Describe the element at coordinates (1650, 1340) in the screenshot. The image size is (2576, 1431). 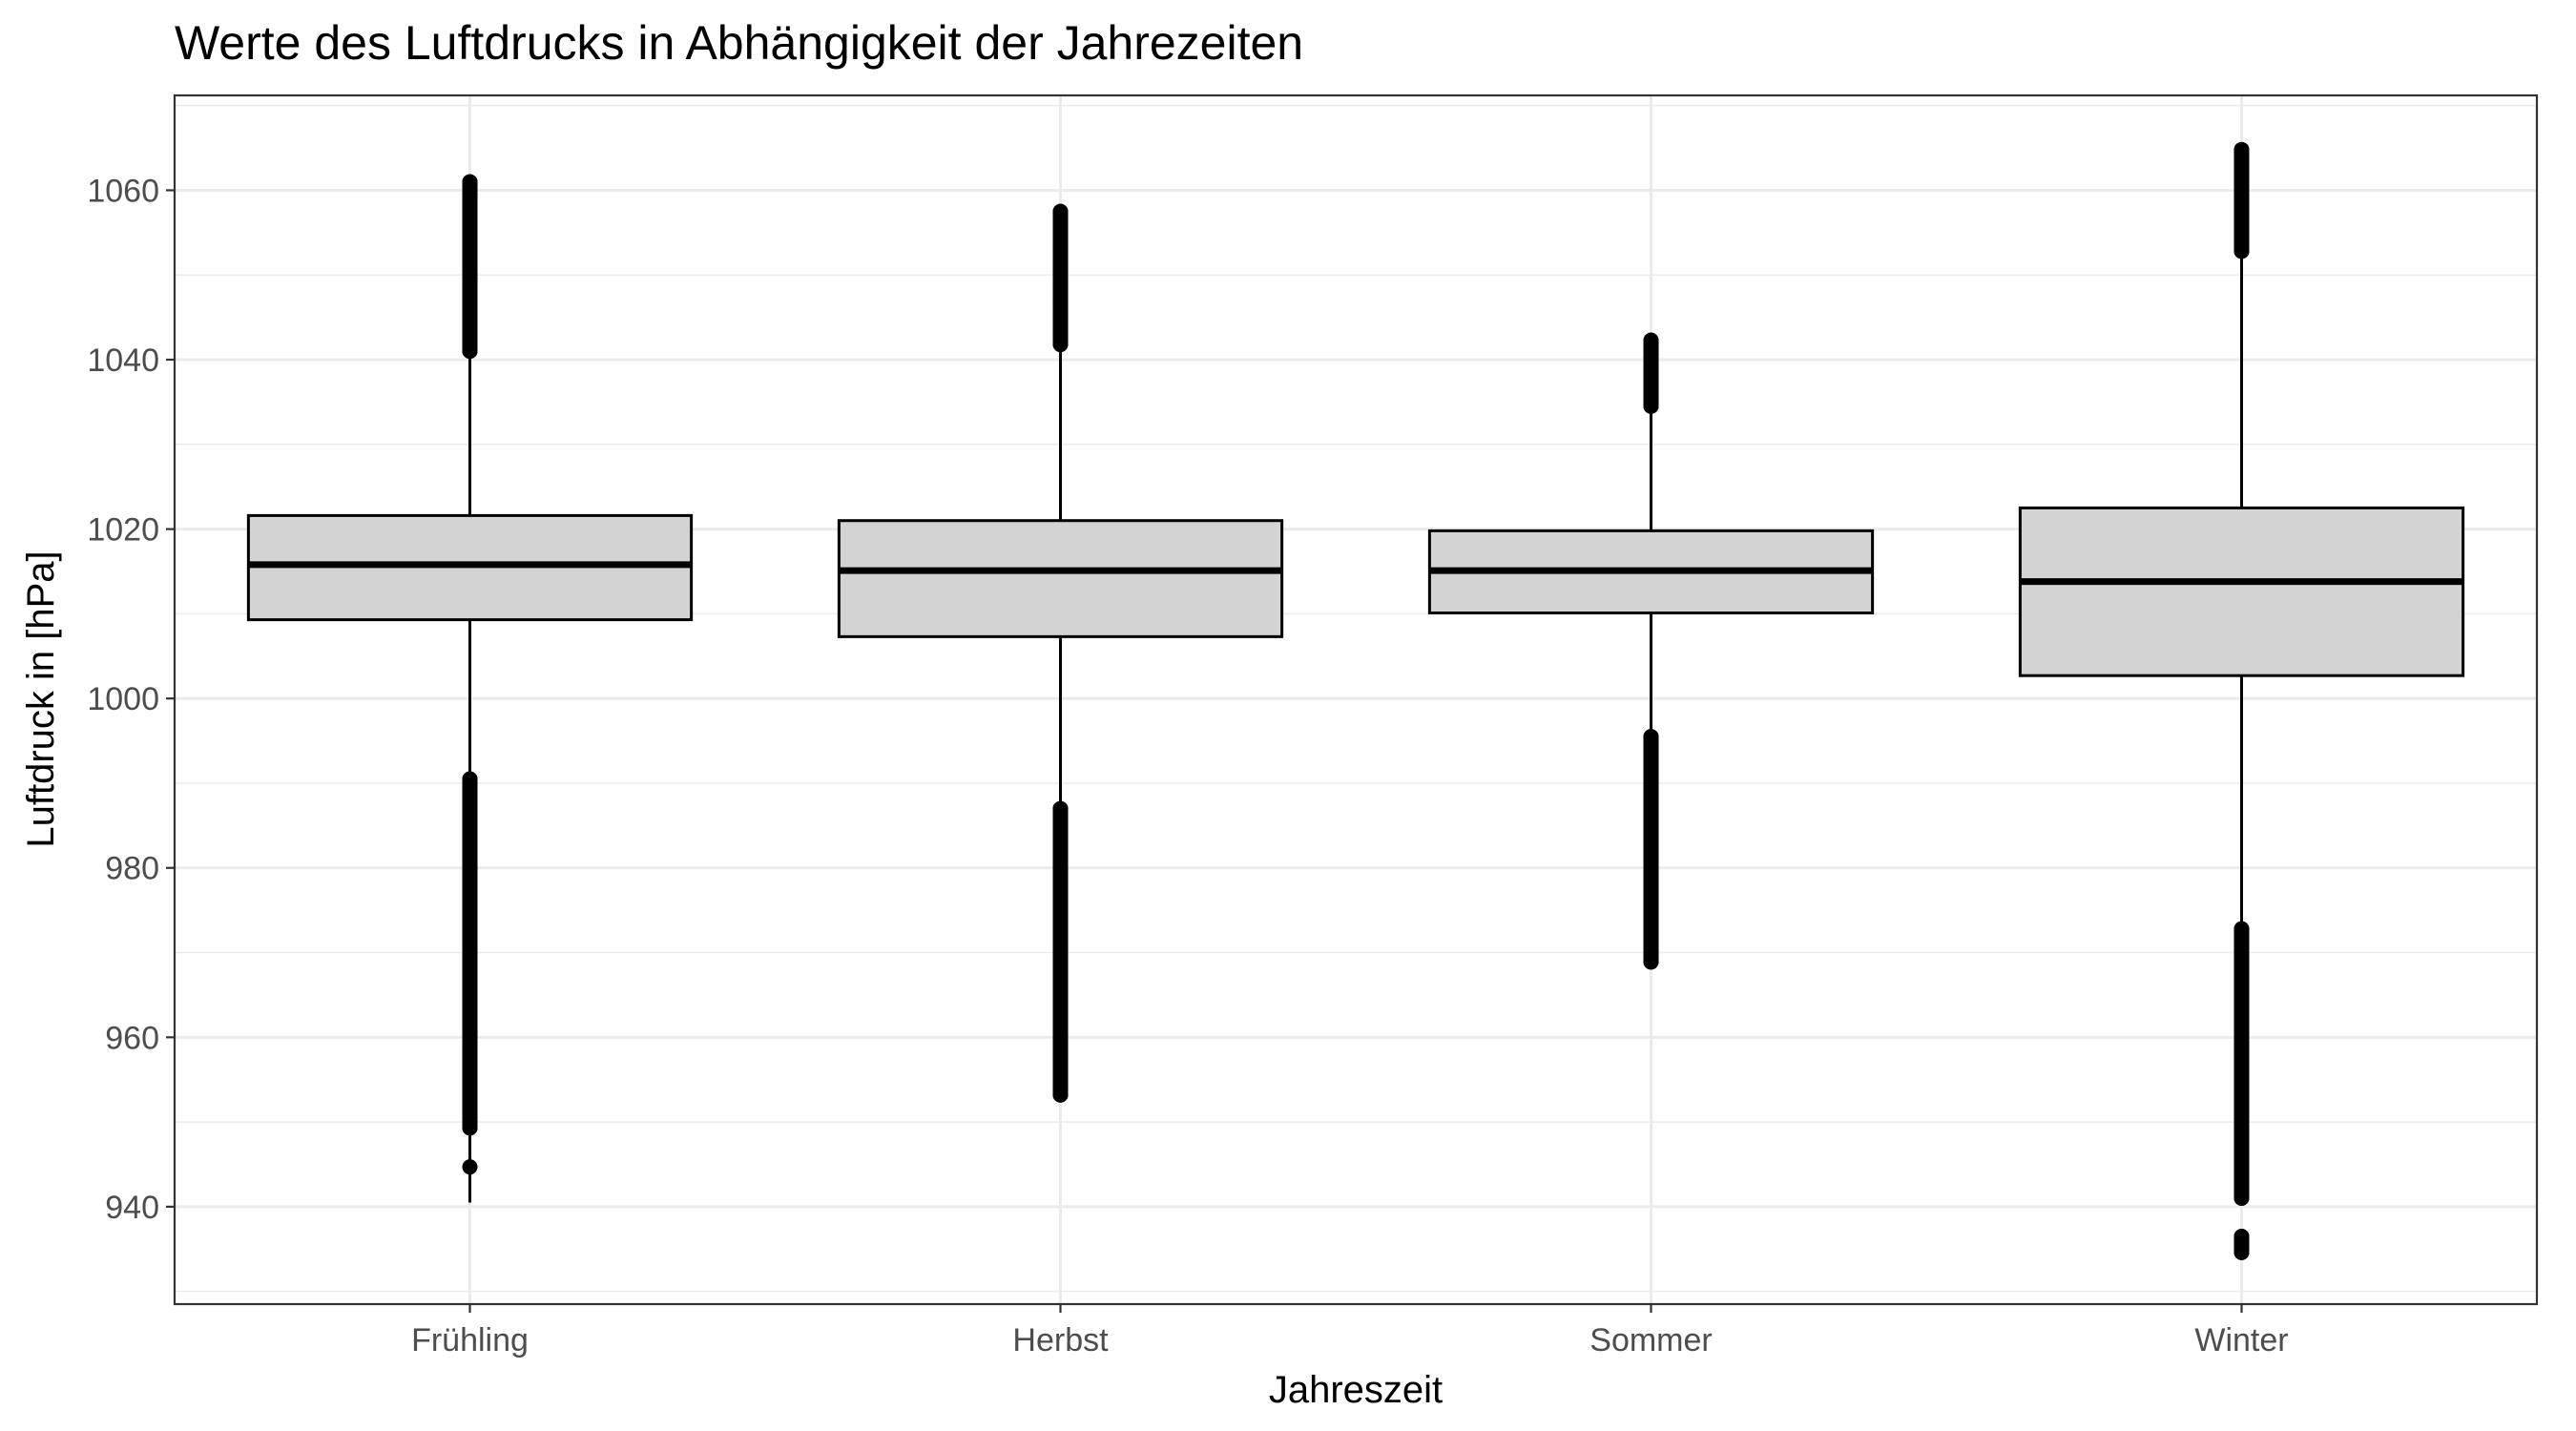
I see `x-tick-label: Sommer` at that location.